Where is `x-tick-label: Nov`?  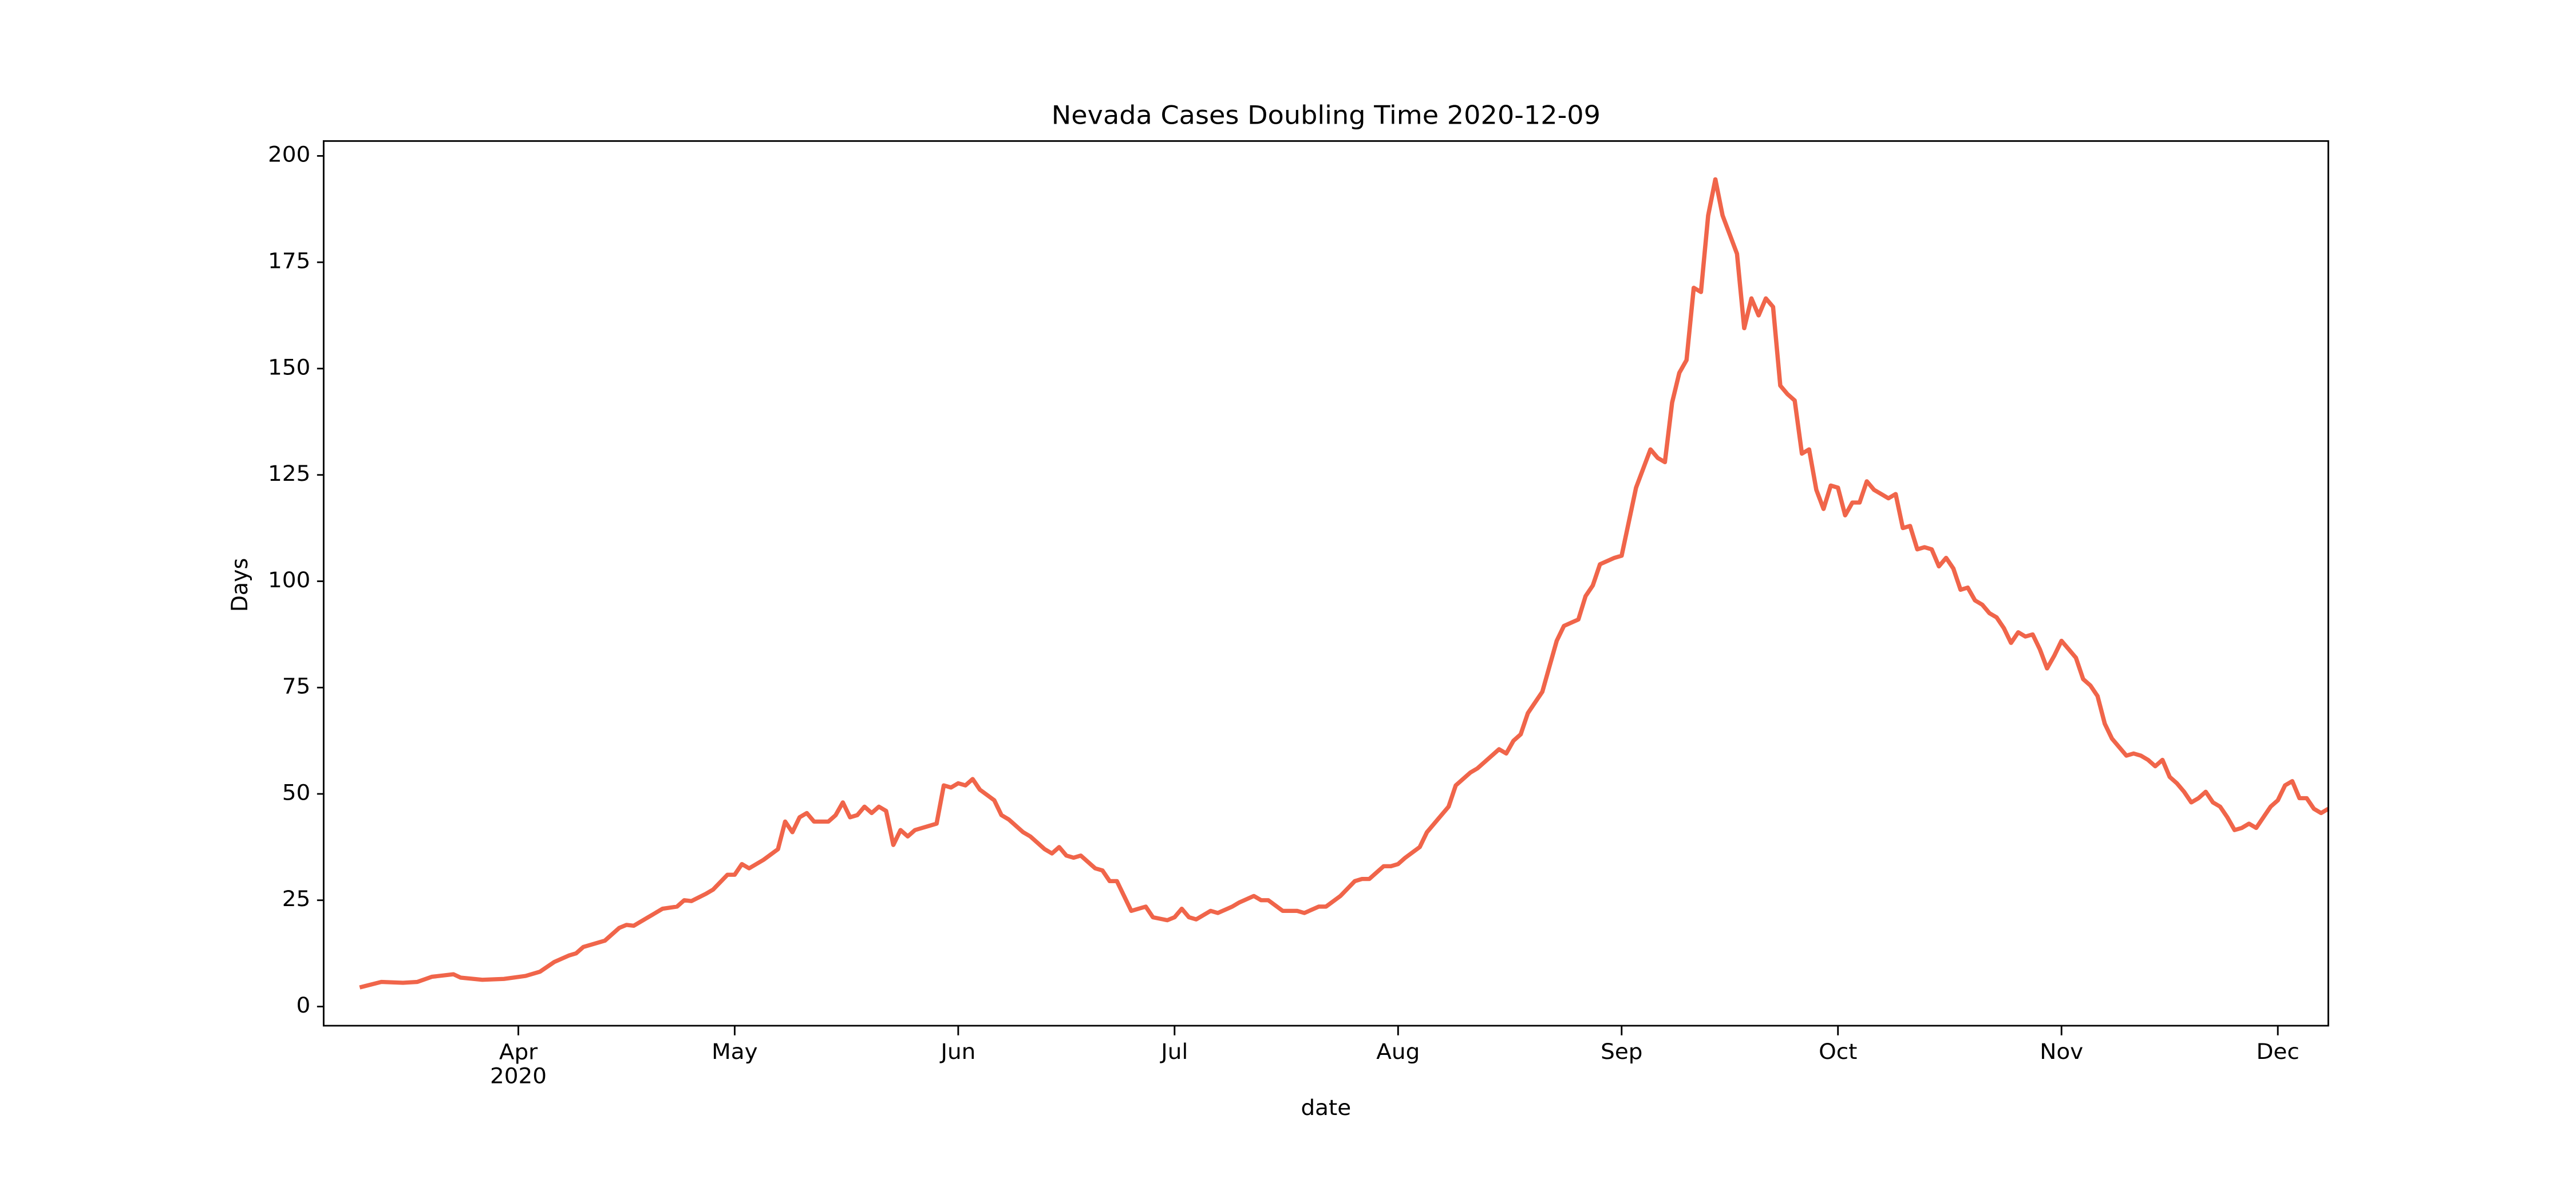 x-tick-label: Nov is located at coordinates (2061, 1051).